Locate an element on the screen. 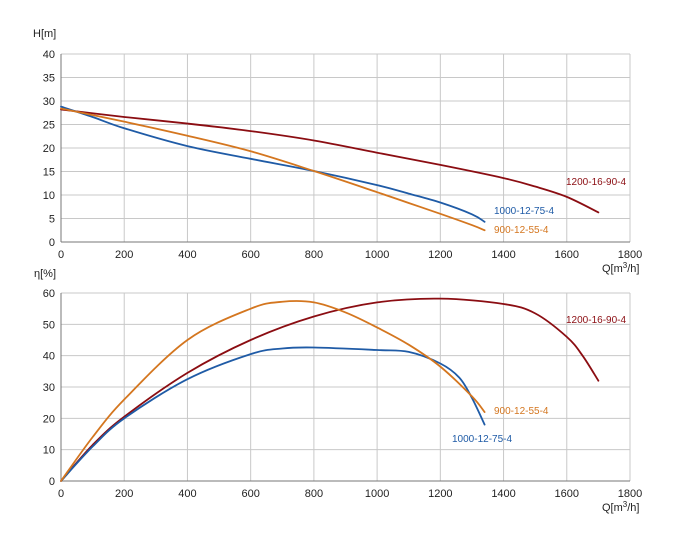 The image size is (675, 542). y-axis-label: H[m] is located at coordinates (44, 34).